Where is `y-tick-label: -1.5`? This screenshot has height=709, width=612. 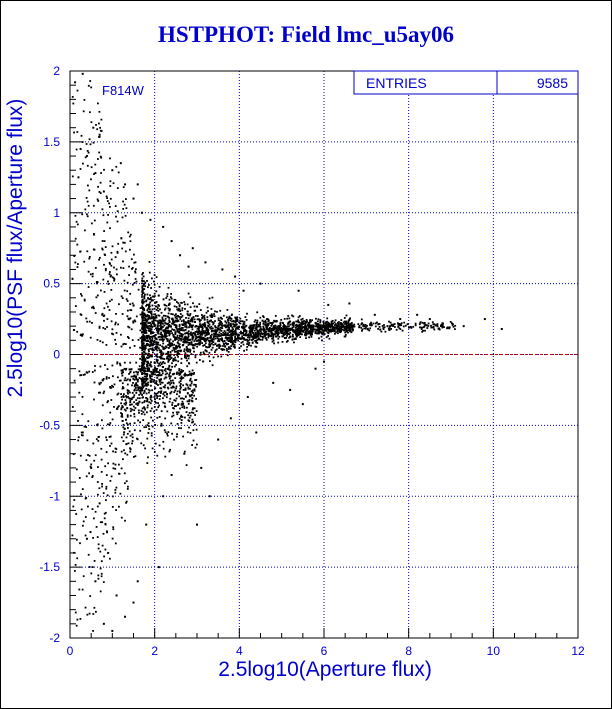 y-tick-label: -1.5 is located at coordinates (49, 567).